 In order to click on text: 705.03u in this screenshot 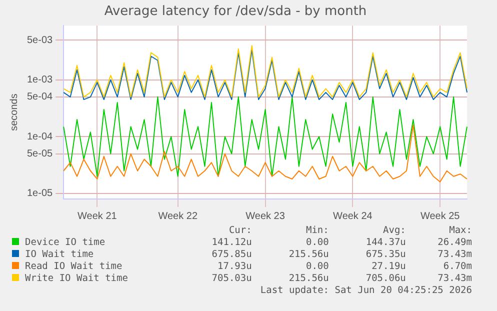, I will do `click(231, 279)`.